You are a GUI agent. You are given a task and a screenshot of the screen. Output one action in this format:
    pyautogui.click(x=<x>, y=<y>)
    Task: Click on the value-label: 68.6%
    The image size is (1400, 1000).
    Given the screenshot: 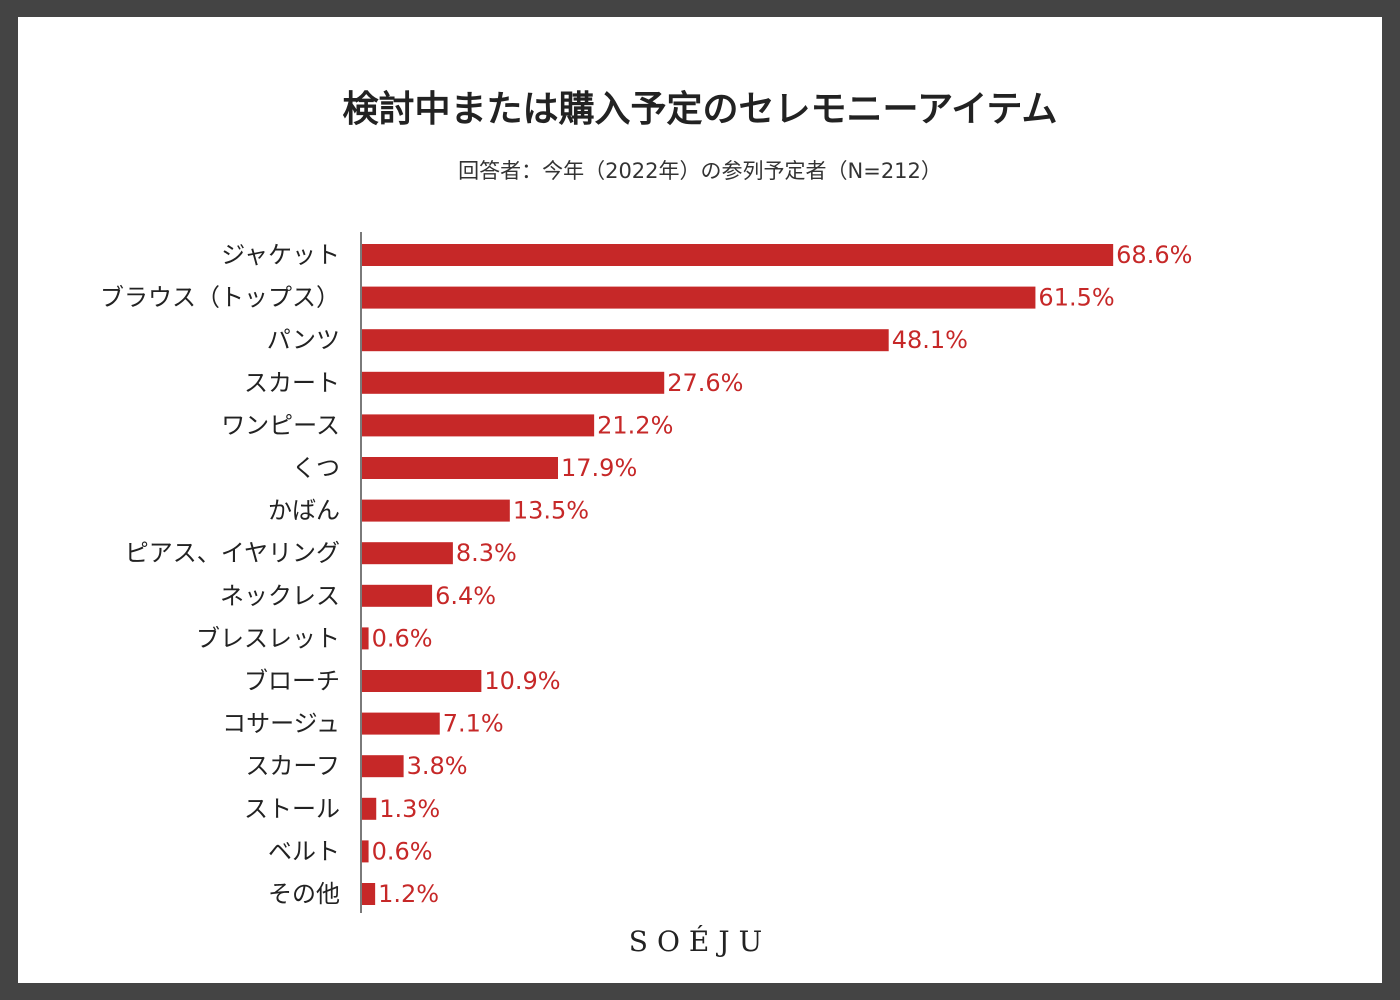 What is the action you would take?
    pyautogui.click(x=1154, y=255)
    